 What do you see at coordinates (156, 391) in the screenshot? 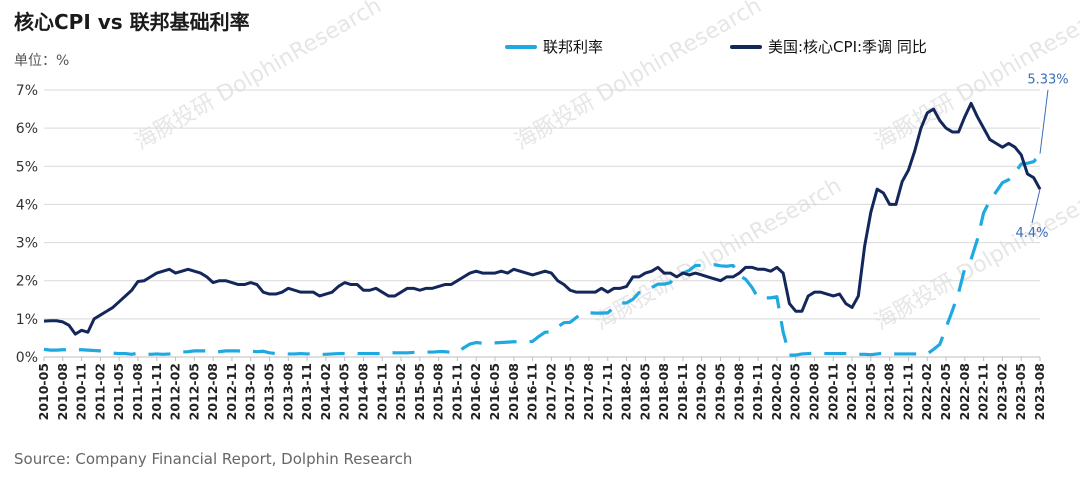
I see `x-tick-label: 2011-11` at bounding box center [156, 391].